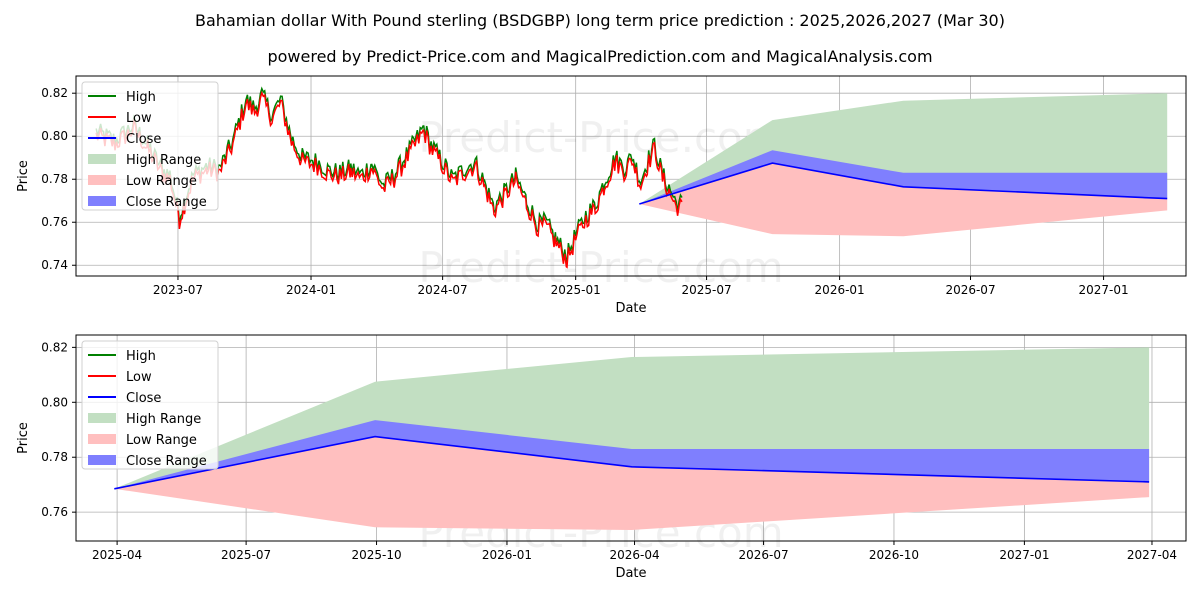 The image size is (1200, 600). Describe the element at coordinates (600, 267) in the screenshot. I see `watermark: Predict-Price.com` at that location.